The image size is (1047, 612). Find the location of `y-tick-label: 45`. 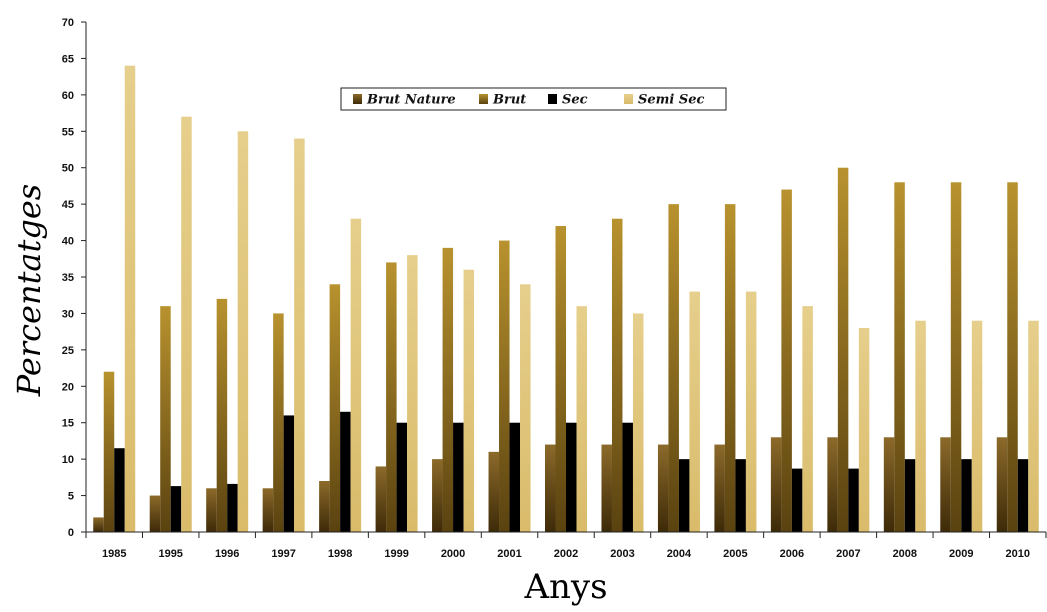

y-tick-label: 45 is located at coordinates (68, 205).